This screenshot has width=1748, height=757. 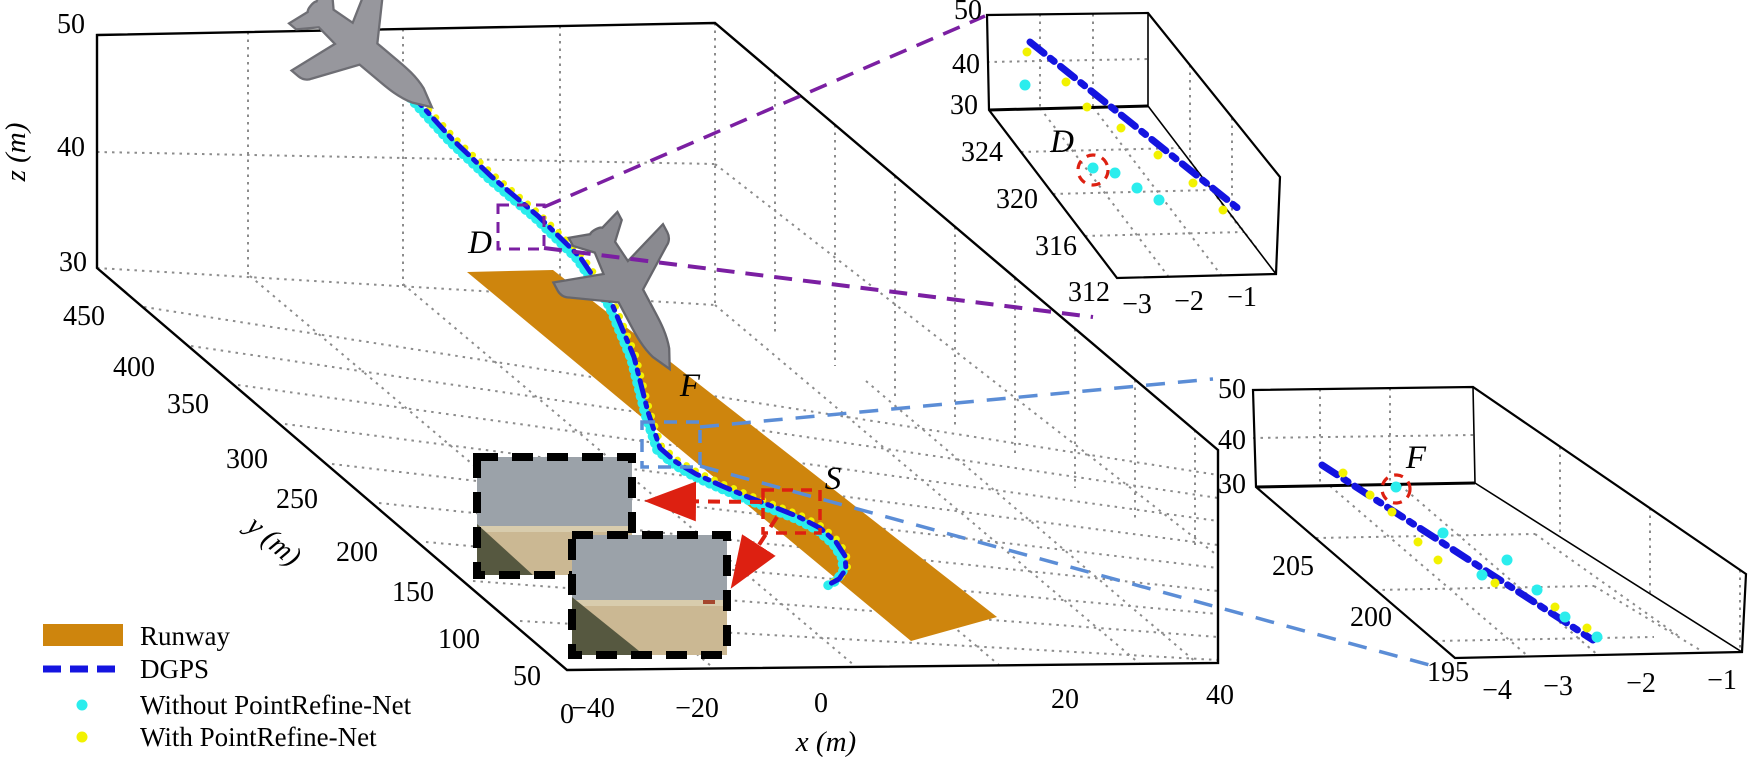 I want to click on inset-d-box-outline, so click(x=1133, y=145).